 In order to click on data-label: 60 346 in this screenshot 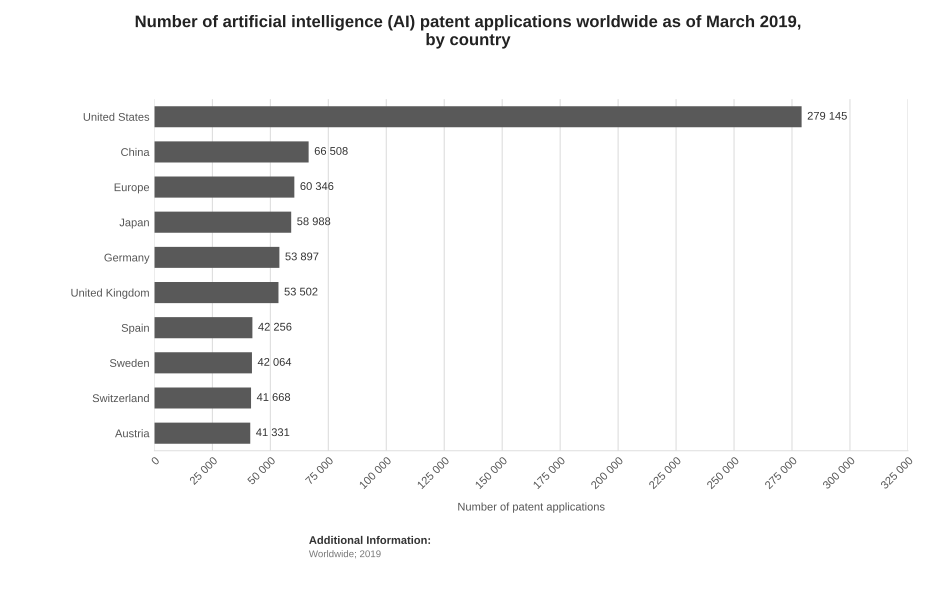, I will do `click(317, 186)`.